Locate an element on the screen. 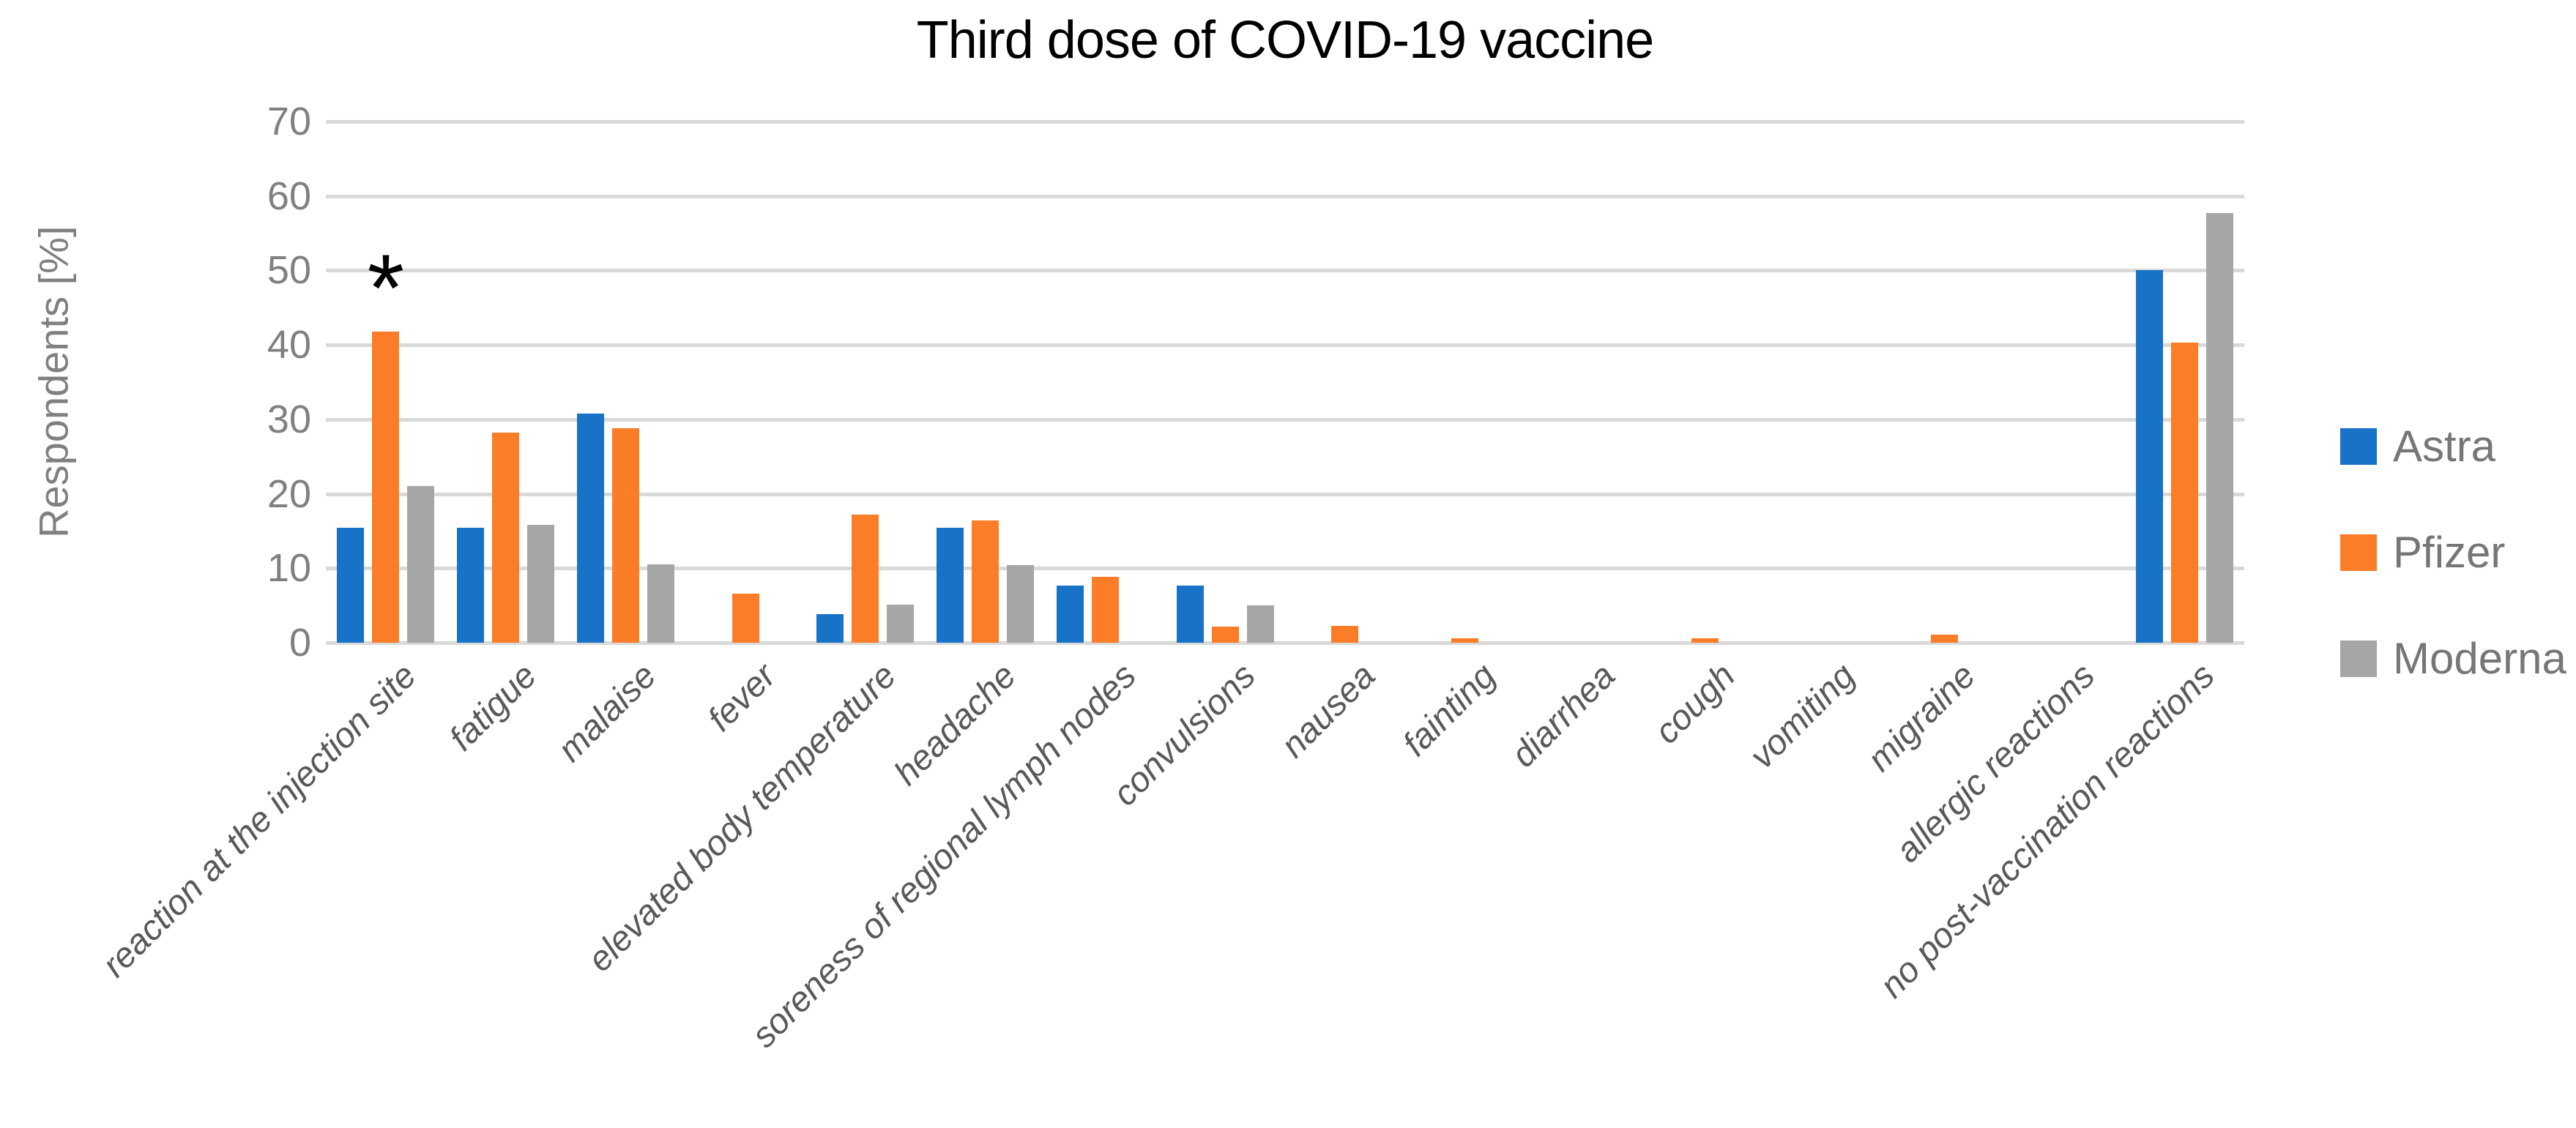 The width and height of the screenshot is (2576, 1128). x-category-label-1: reaction at the injection site is located at coordinates (259, 820).